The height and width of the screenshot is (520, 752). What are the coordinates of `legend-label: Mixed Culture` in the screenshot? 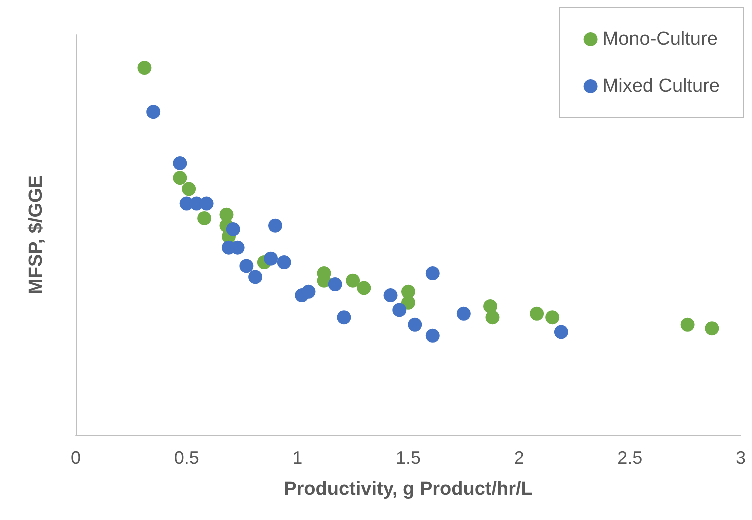 It's located at (661, 86).